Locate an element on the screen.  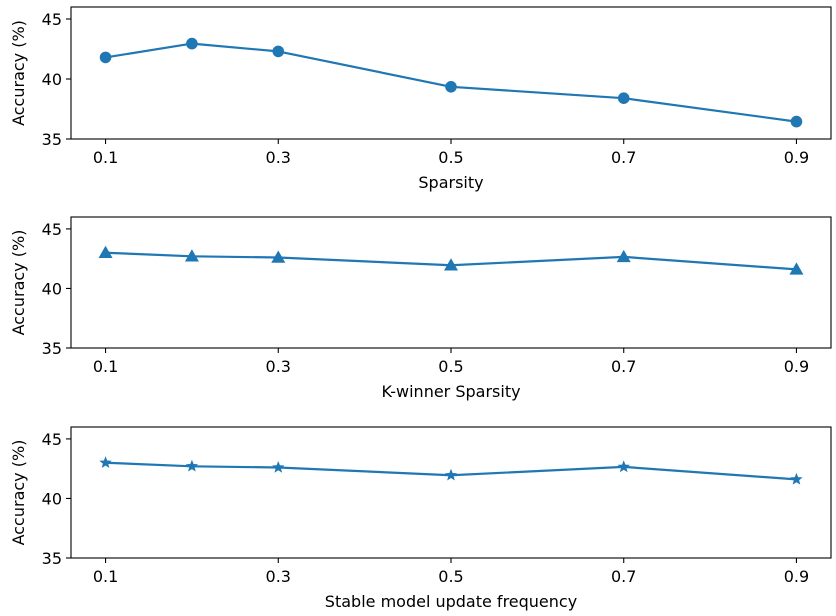
x-axis-label: Stable model update frequency is located at coordinates (451, 601).